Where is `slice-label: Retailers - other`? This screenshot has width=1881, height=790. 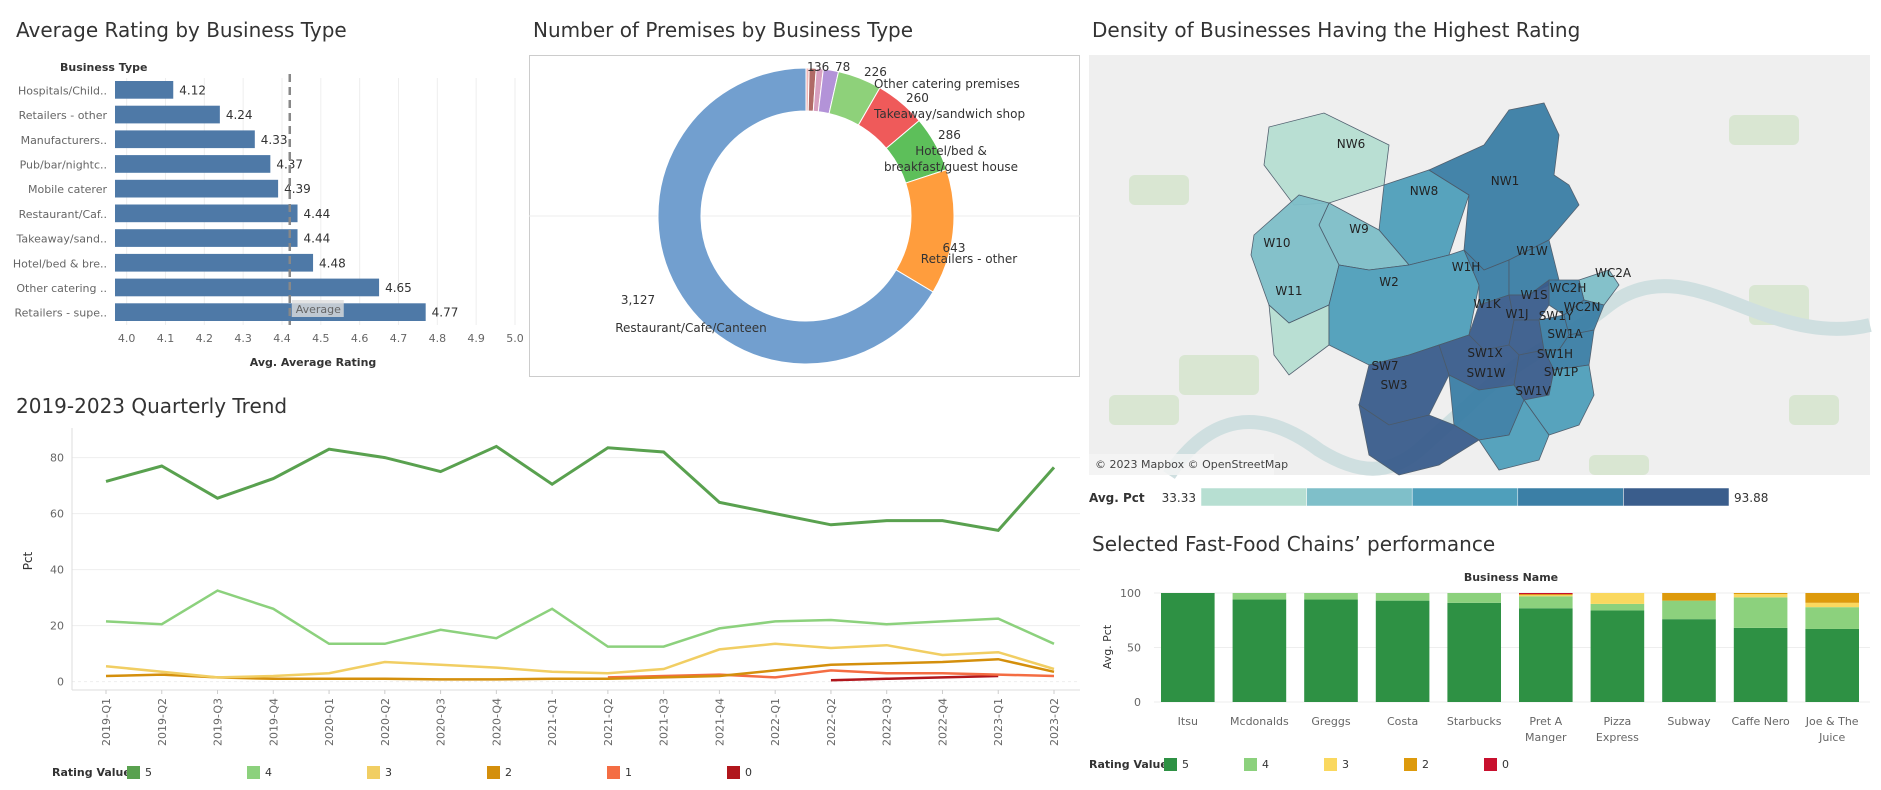
slice-label: Retailers - other is located at coordinates (969, 259).